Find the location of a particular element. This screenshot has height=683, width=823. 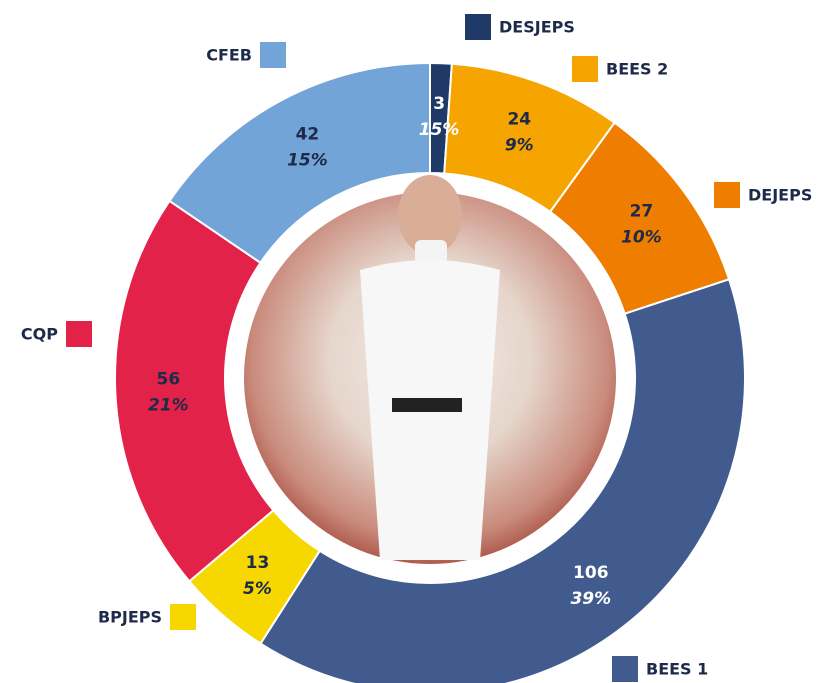

value-label: 56 is located at coordinates (169, 380).